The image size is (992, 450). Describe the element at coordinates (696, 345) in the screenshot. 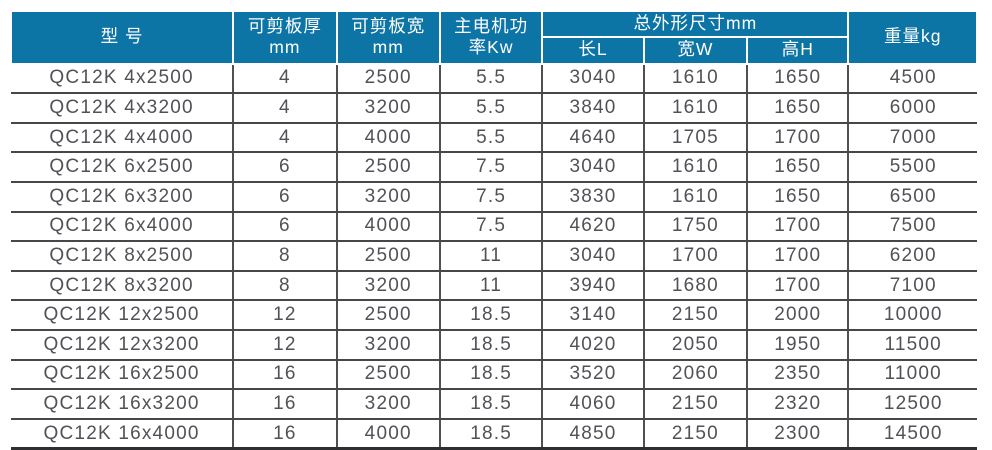

I see `cell-width-w: 2050` at that location.